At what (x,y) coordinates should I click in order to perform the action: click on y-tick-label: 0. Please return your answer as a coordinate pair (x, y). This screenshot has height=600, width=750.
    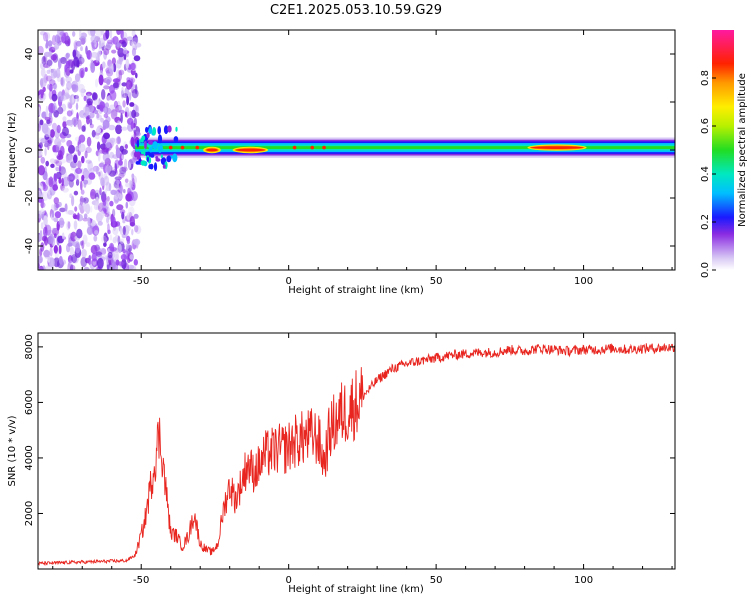
    Looking at the image, I should click on (29, 150).